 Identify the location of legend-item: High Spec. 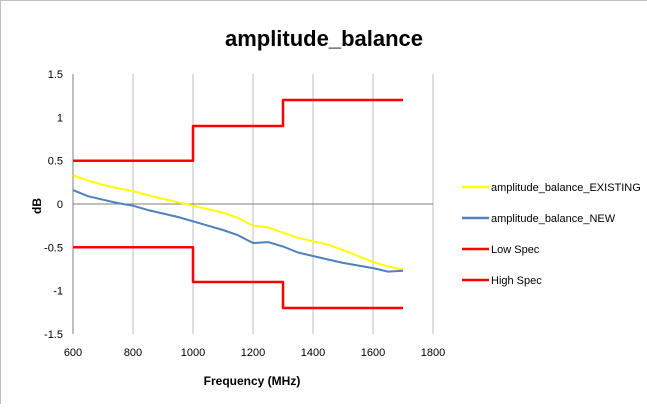
(502, 281).